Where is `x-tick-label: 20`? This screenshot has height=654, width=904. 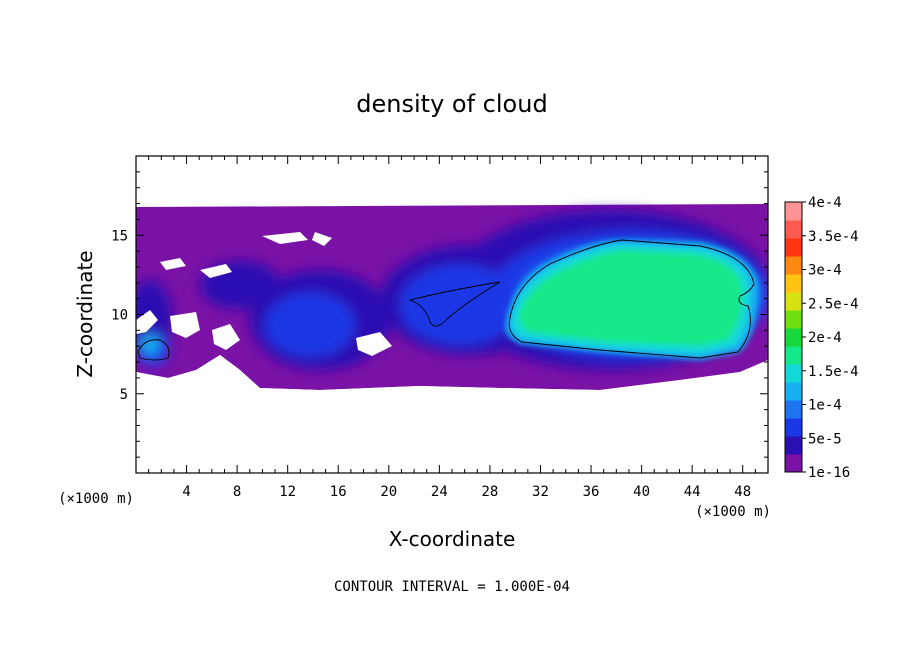
x-tick-label: 20 is located at coordinates (388, 492).